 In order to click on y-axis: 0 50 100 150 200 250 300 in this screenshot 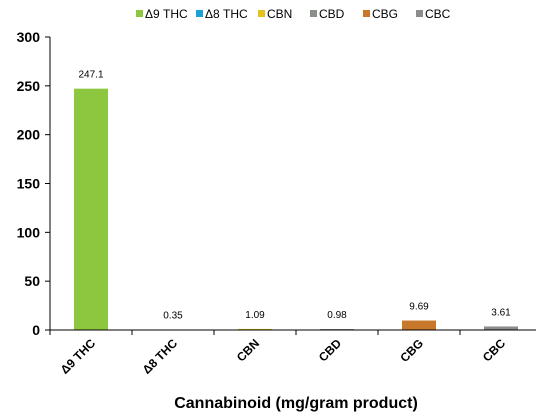, I will do `click(34, 183)`.